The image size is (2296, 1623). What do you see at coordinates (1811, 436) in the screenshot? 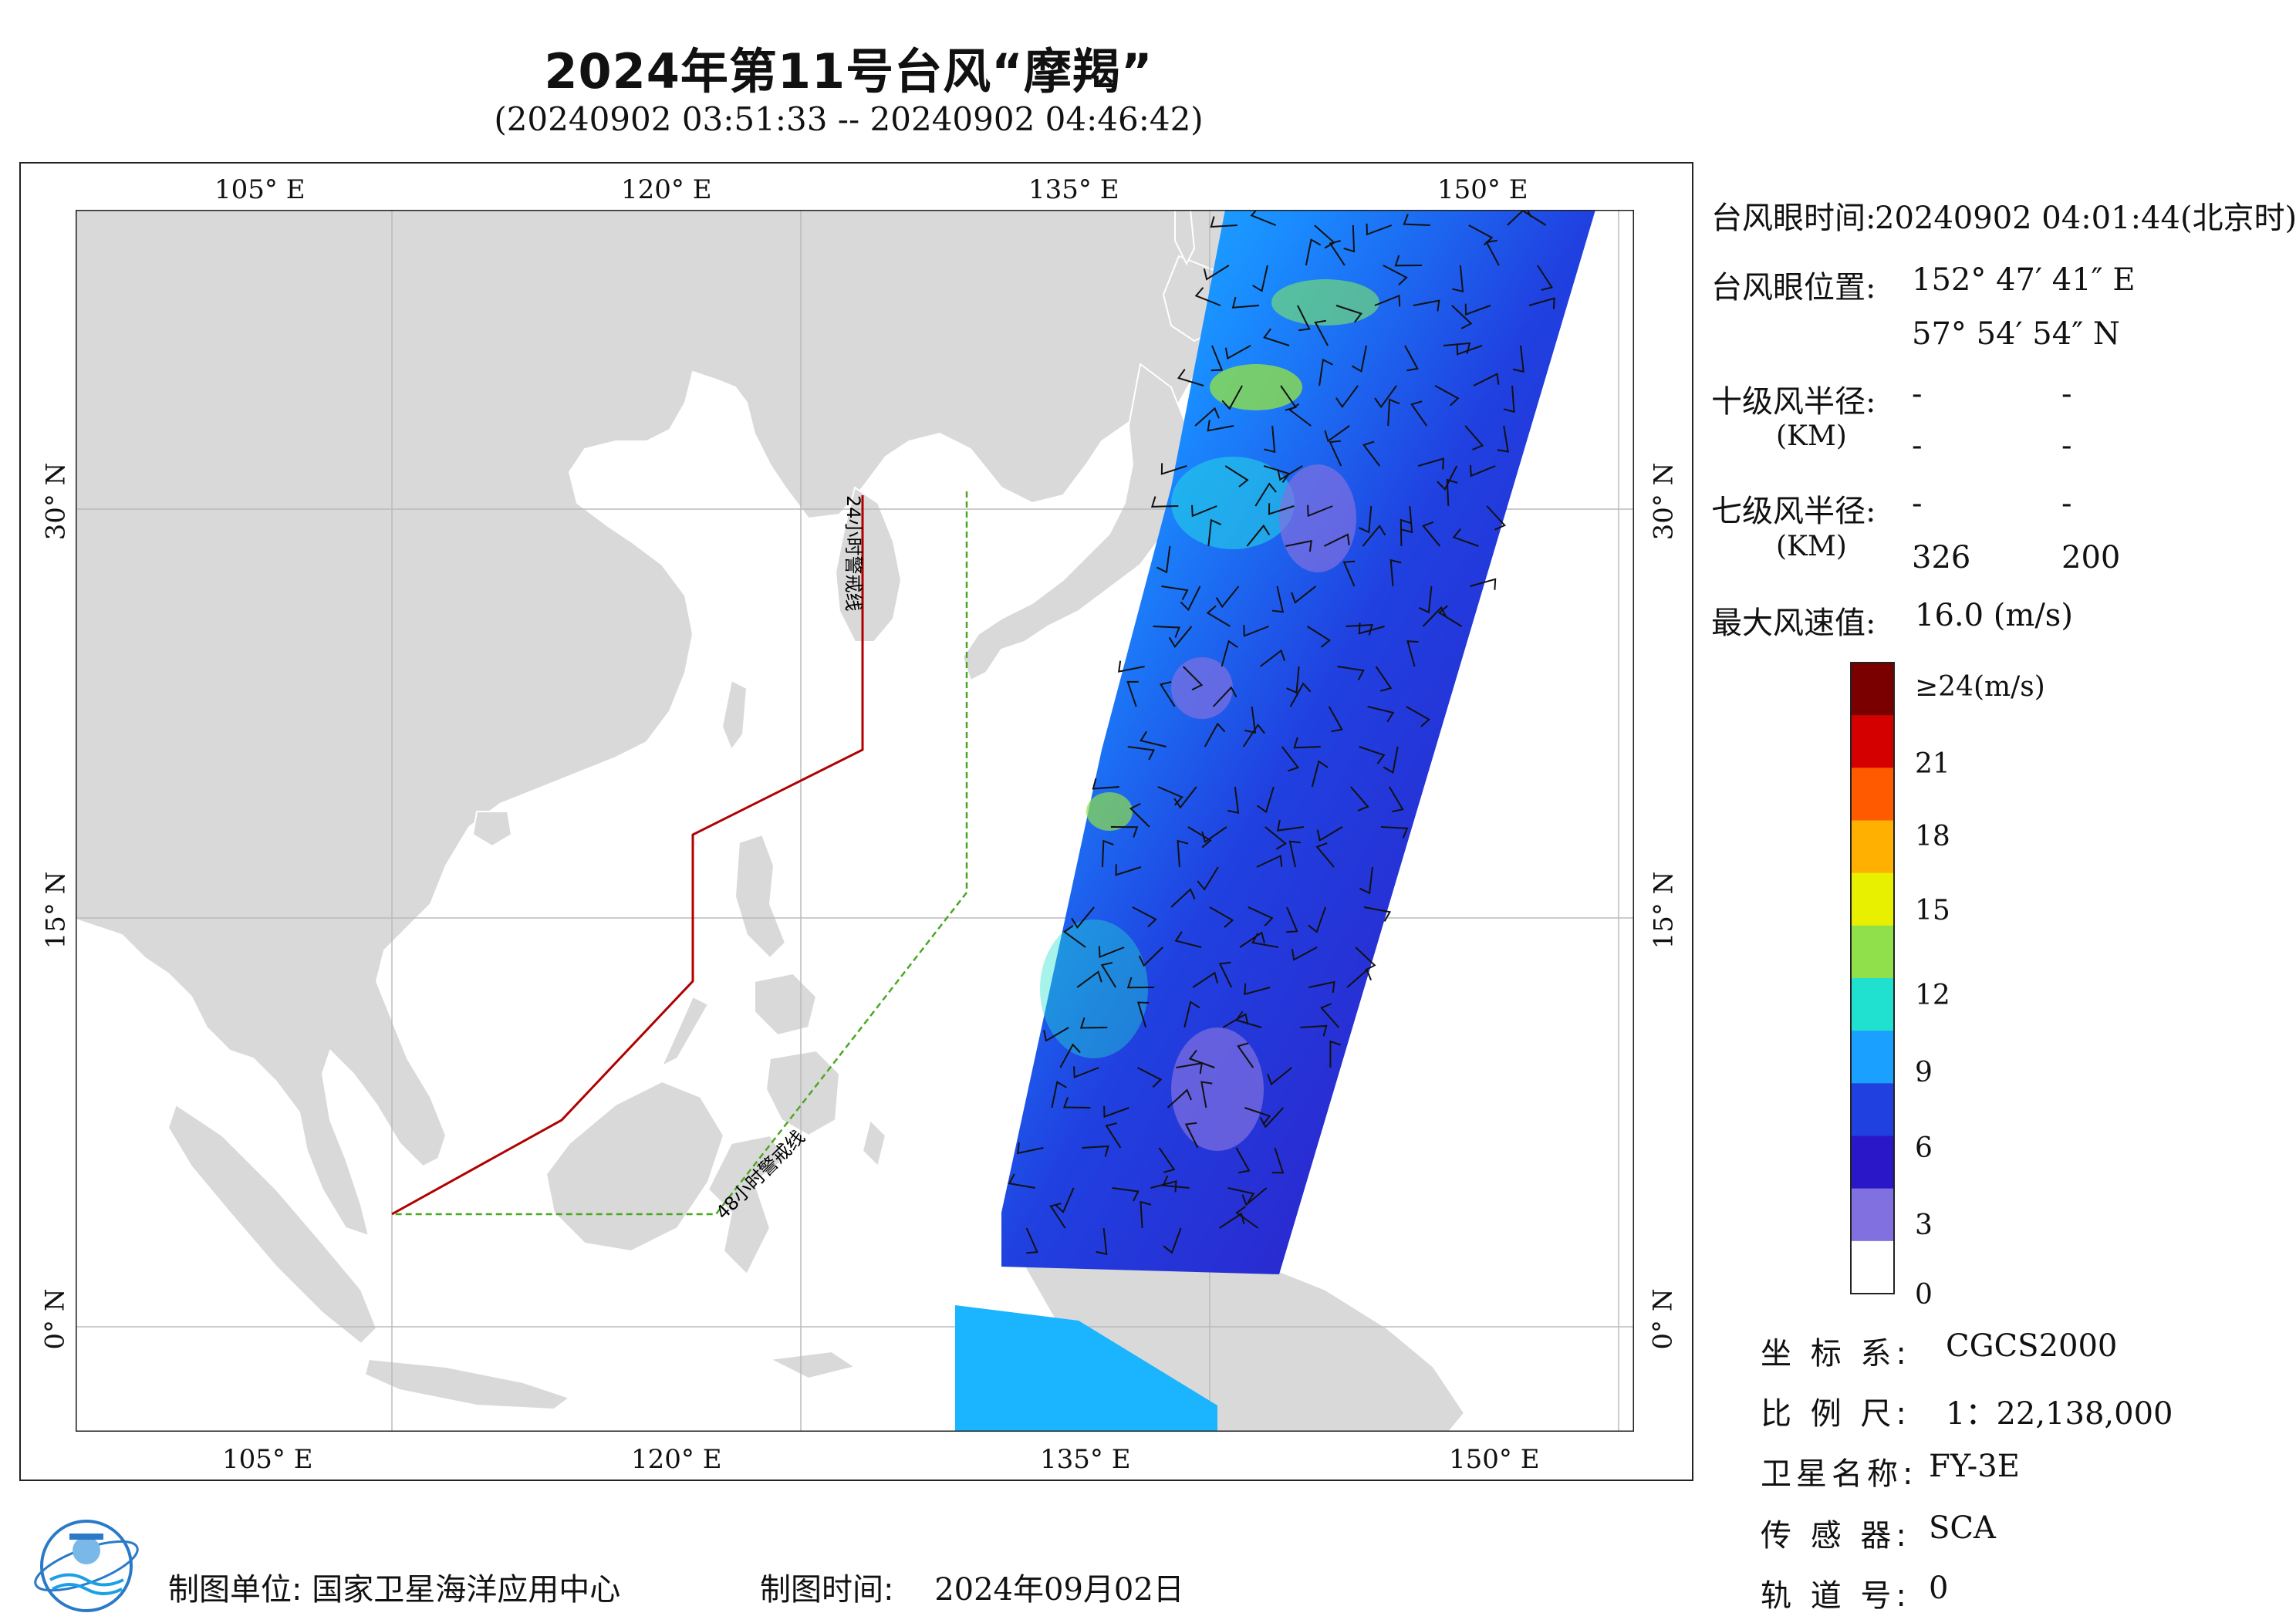
I see `r10-unit: (KM)` at bounding box center [1811, 436].